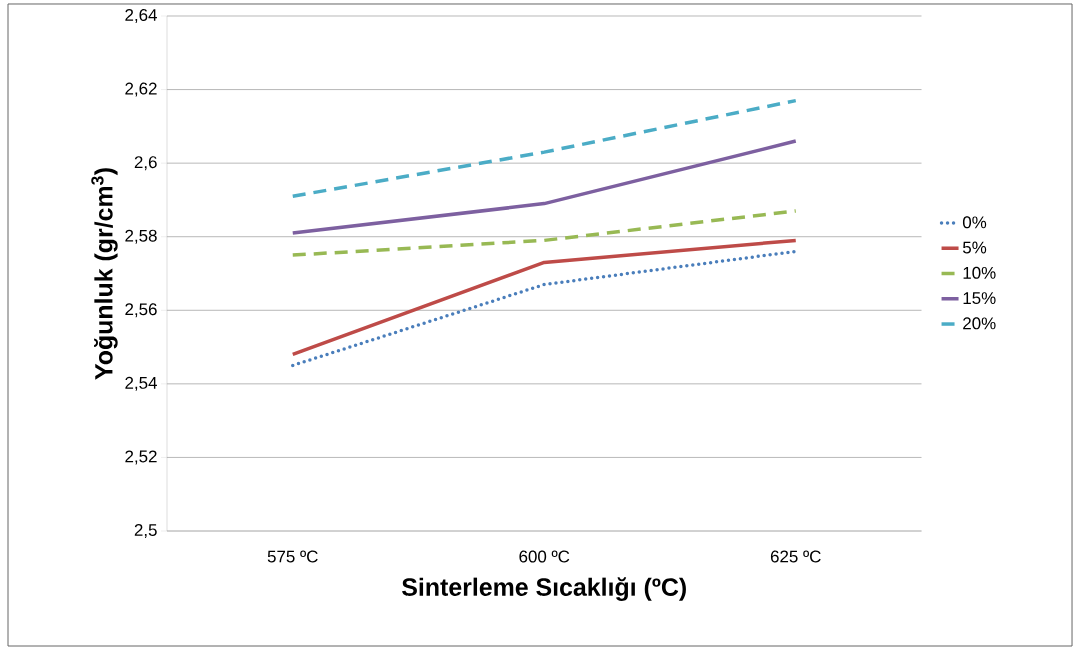 This screenshot has width=1082, height=650. Describe the element at coordinates (104, 274) in the screenshot. I see `y-axis-title: Yoğunluk (gr/cm$^{3}$)` at that location.